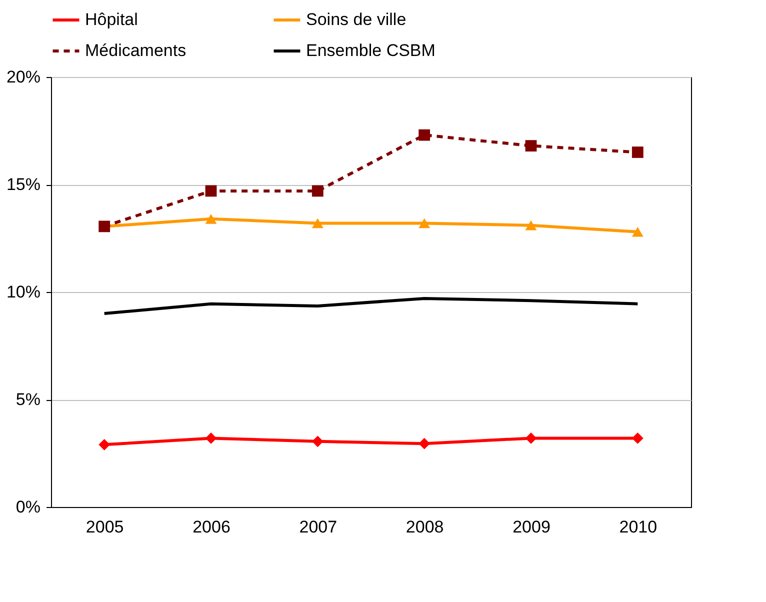 The width and height of the screenshot is (766, 602). I want to click on x-tick-label: 2009, so click(531, 527).